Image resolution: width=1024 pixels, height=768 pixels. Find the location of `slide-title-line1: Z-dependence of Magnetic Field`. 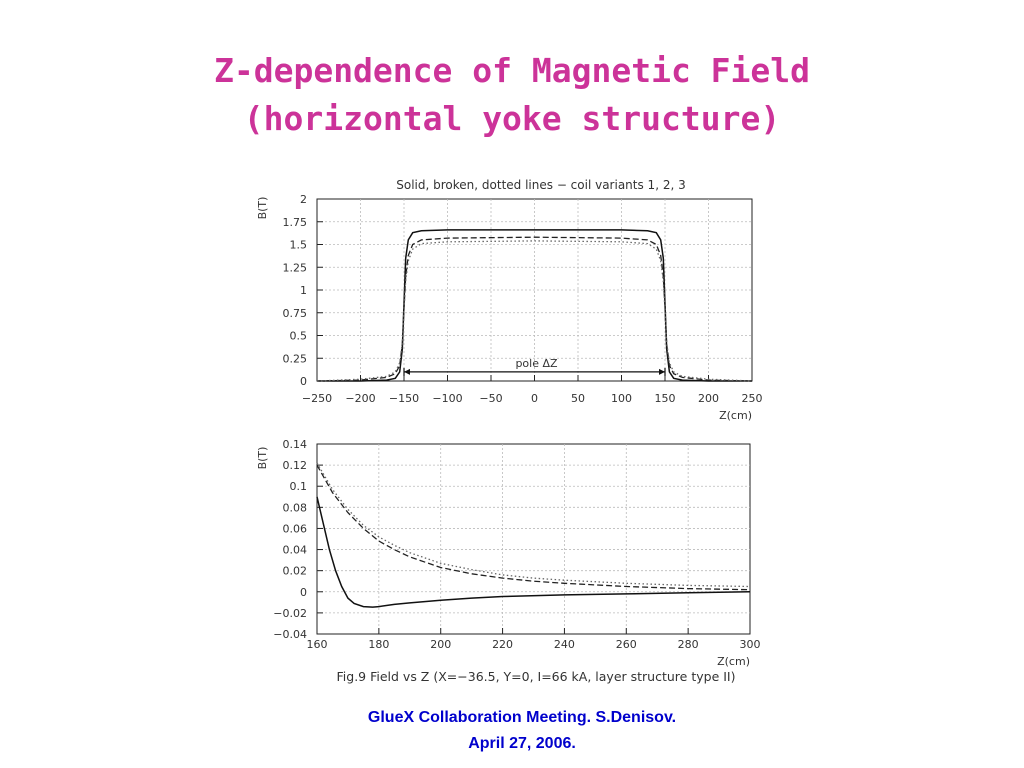

slide-title-line1: Z-dependence of Magnetic Field is located at coordinates (512, 70).